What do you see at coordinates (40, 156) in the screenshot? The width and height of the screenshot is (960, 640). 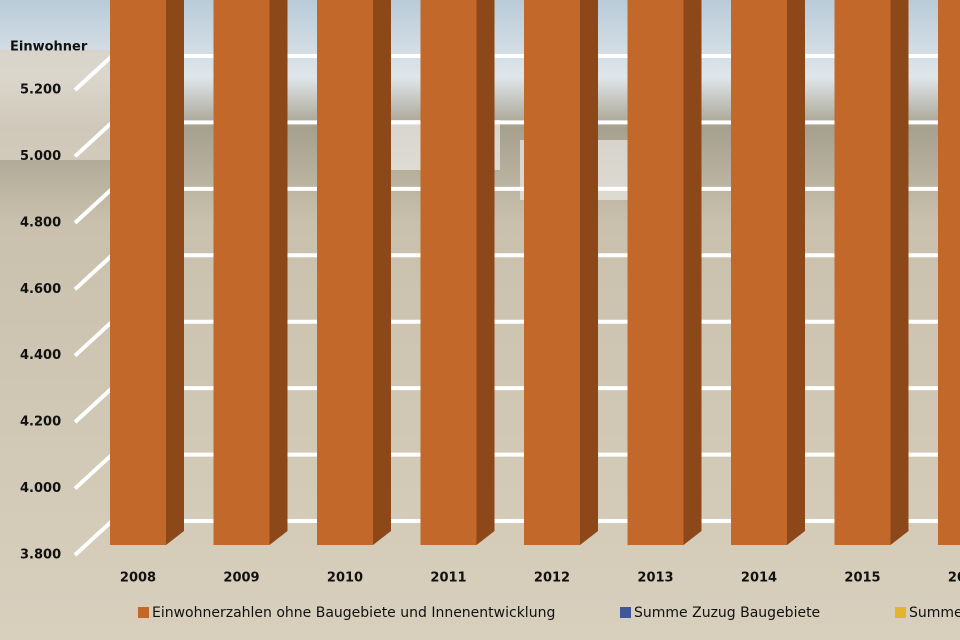 I see `y-tick-label: 5.000` at bounding box center [40, 156].